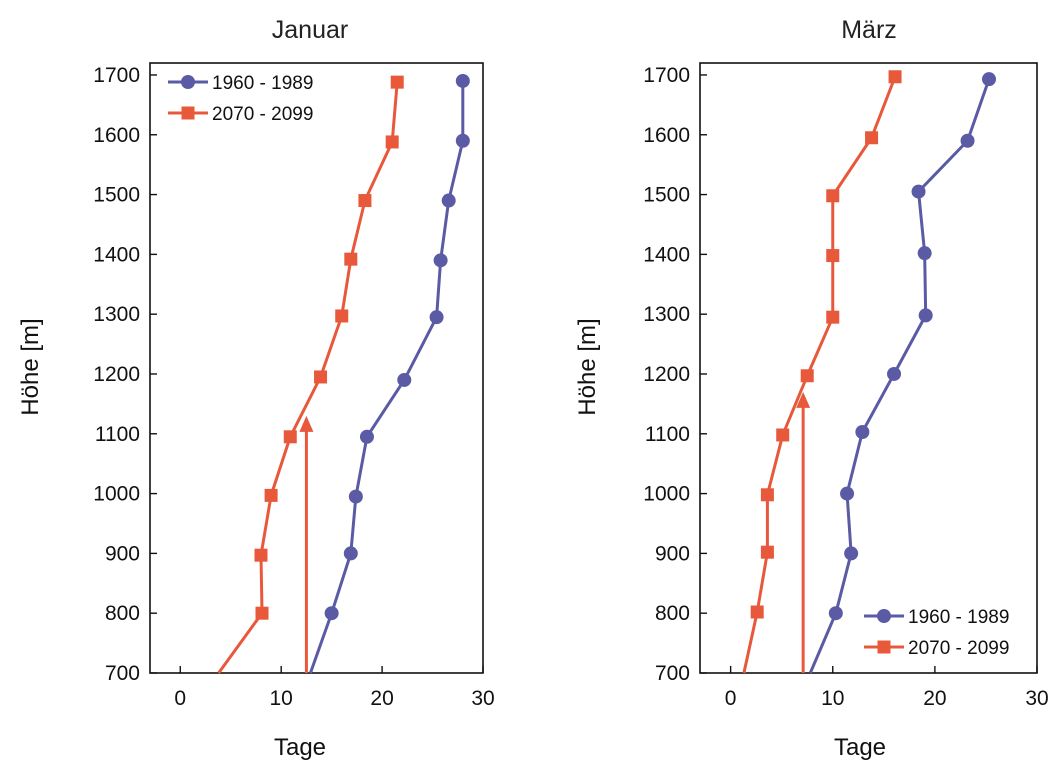 This screenshot has height=760, width=1051. What do you see at coordinates (310, 30) in the screenshot?
I see `chart-title-januar: Januar` at bounding box center [310, 30].